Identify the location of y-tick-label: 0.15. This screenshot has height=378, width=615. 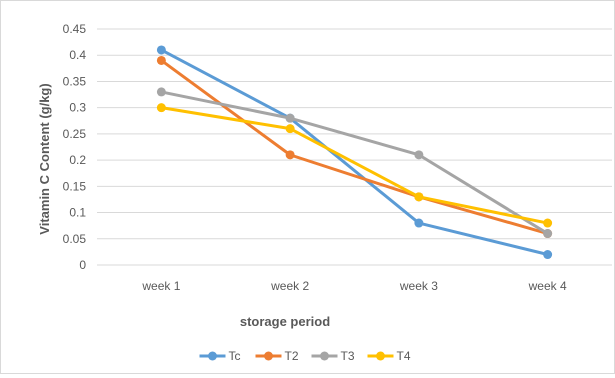
(75, 186).